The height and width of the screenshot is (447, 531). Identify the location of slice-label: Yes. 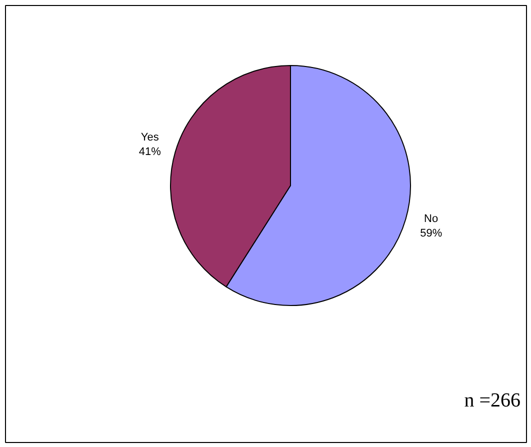
(150, 137).